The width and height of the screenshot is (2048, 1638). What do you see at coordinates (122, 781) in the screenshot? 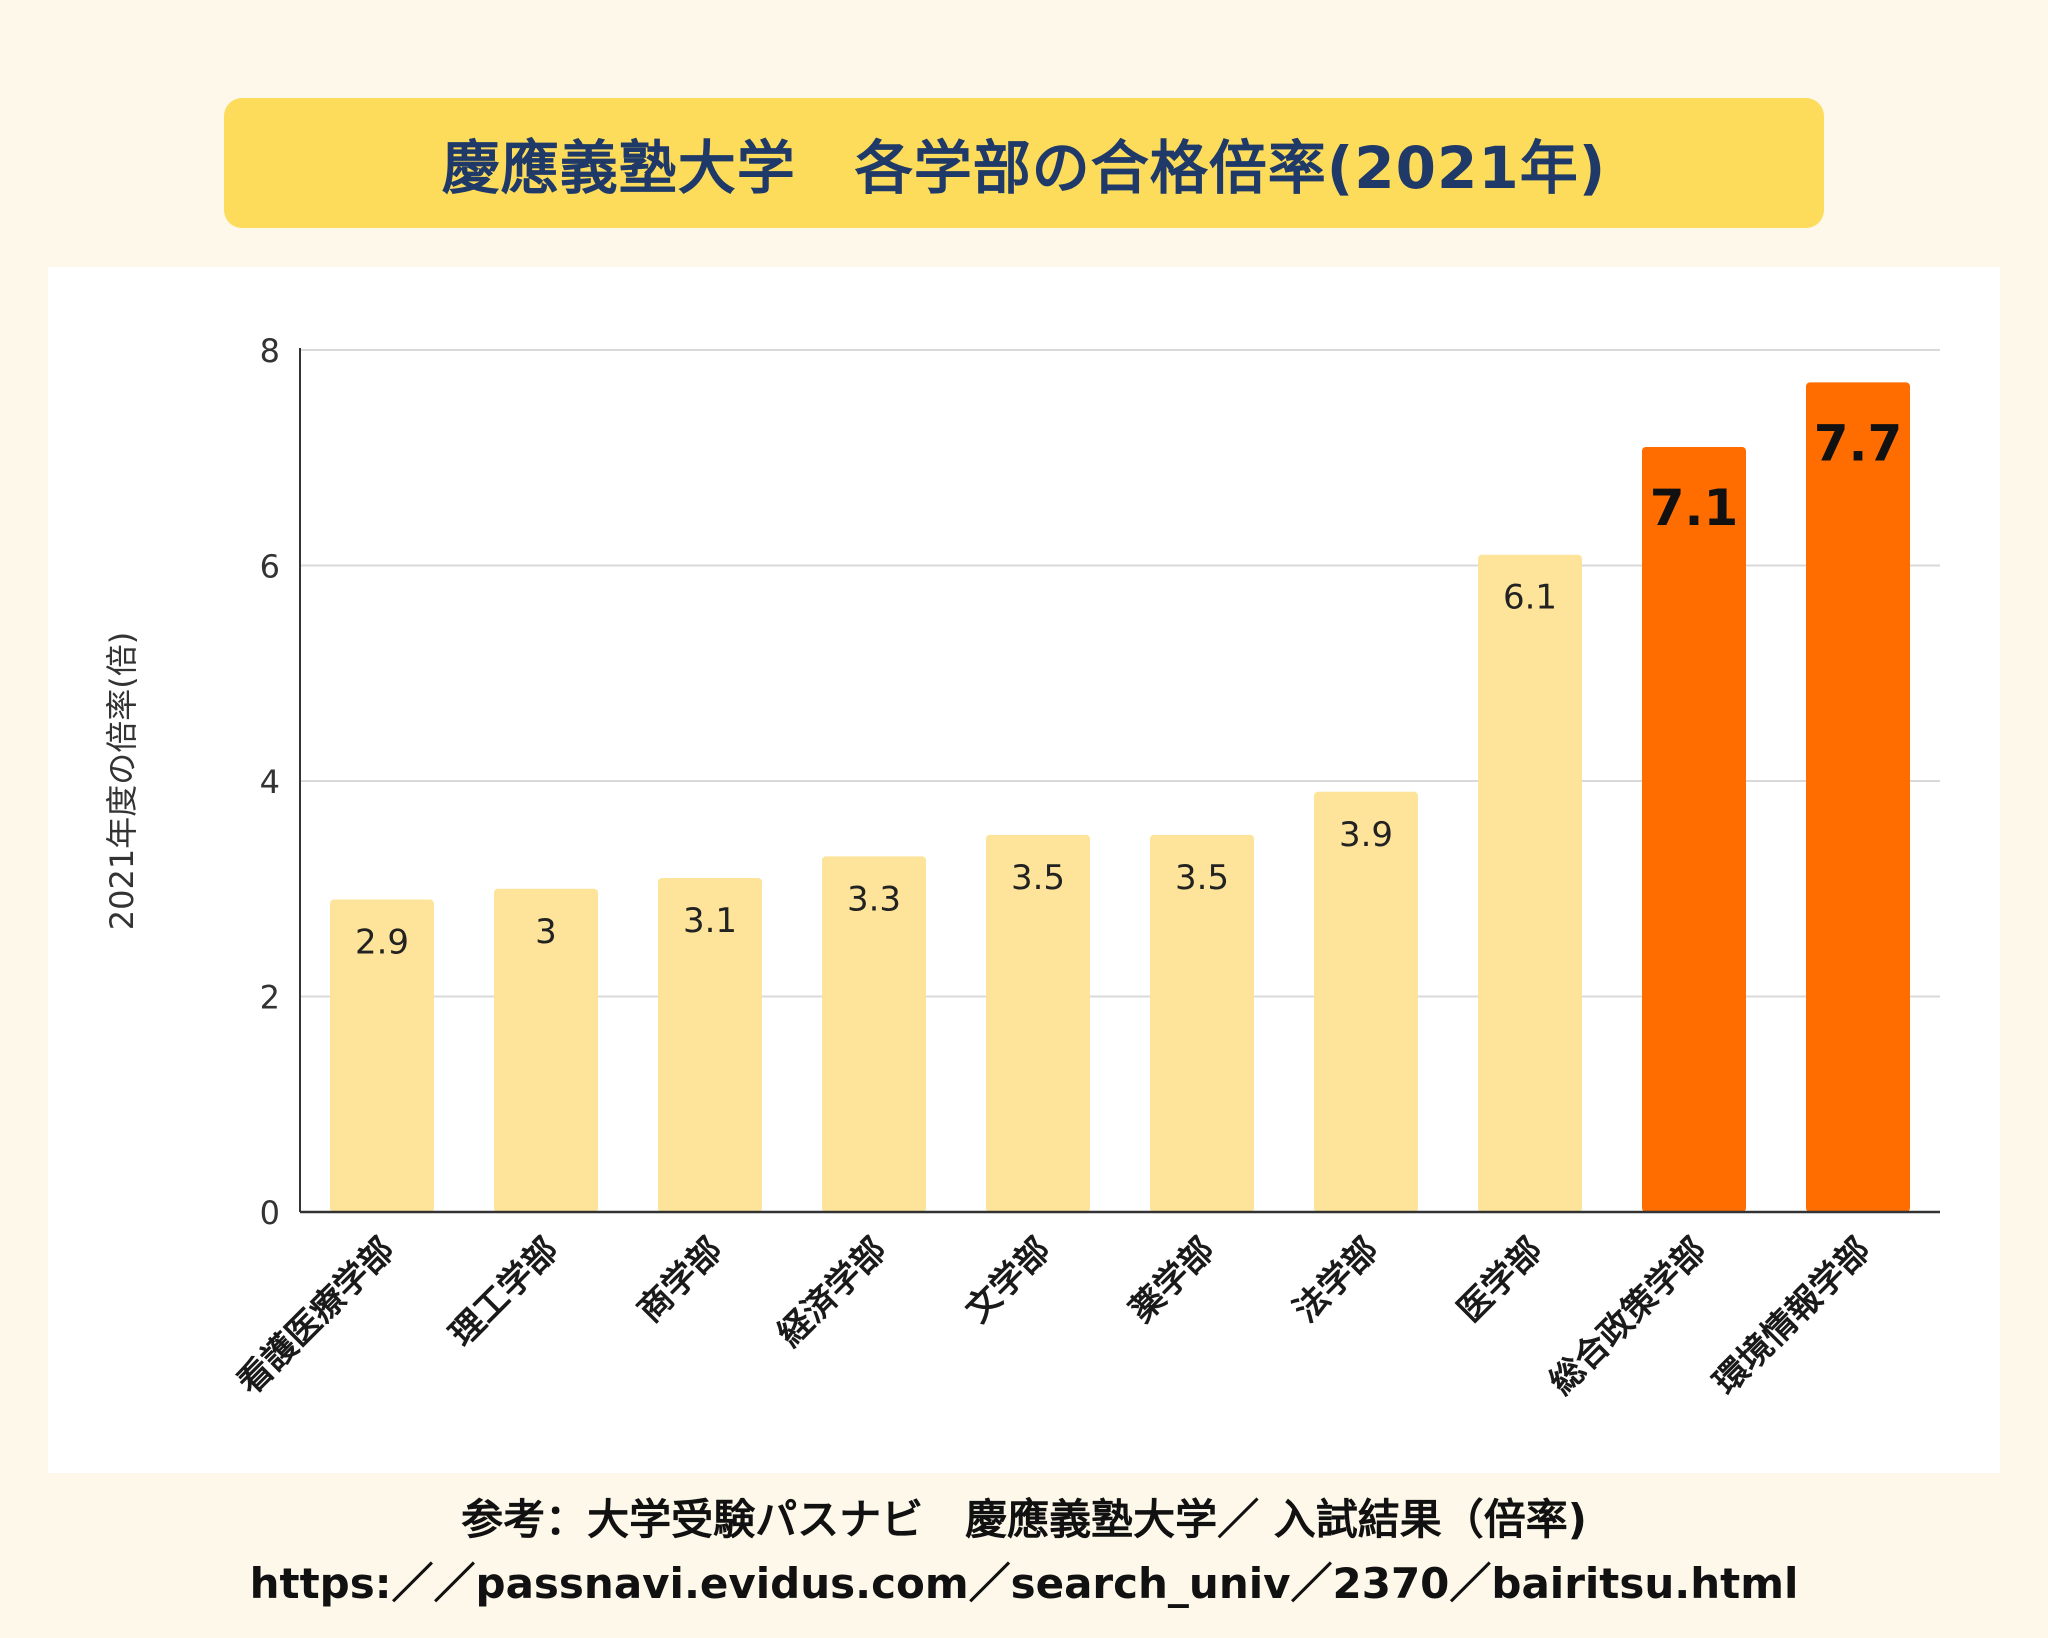
I see `y-axis-title: 2021年度の倍率(倍)` at bounding box center [122, 781].